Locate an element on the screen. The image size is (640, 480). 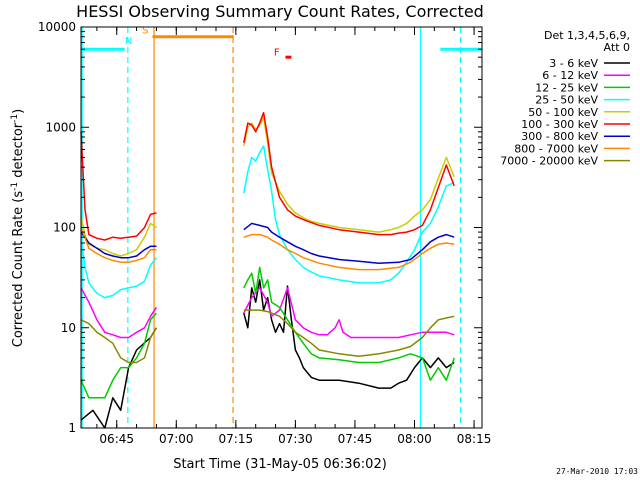
legend-title-line-1: Det 1,3,4,5,6,9, is located at coordinates (587, 35).